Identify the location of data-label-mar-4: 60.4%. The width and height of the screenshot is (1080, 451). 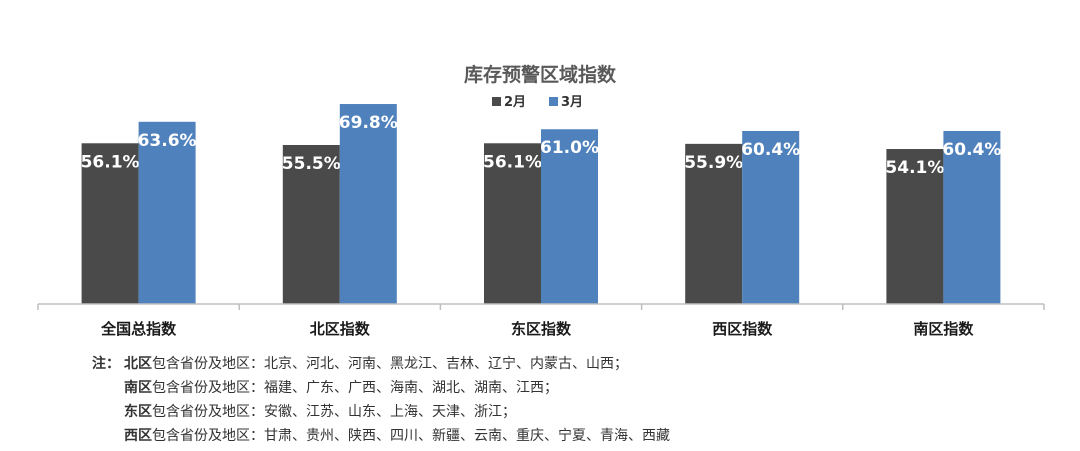
(971, 150).